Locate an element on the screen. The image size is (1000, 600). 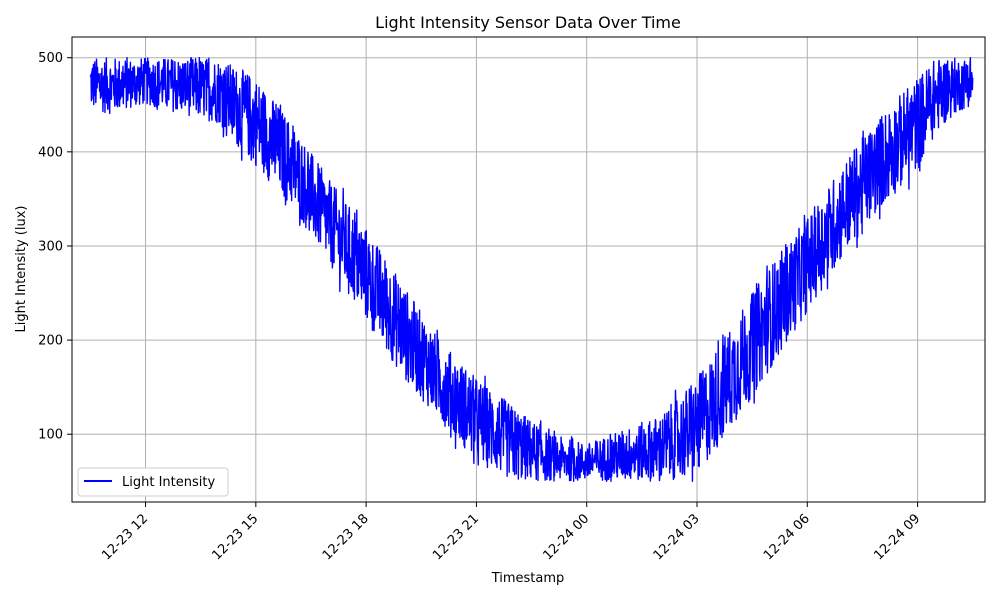
y-axis-ticks: 100 200 300 400 500 is located at coordinates (55, 247).